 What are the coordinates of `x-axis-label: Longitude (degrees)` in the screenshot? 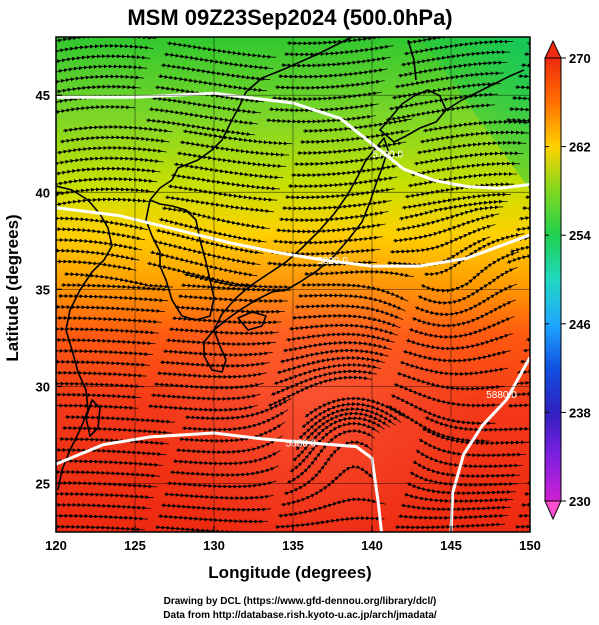 It's located at (289, 572).